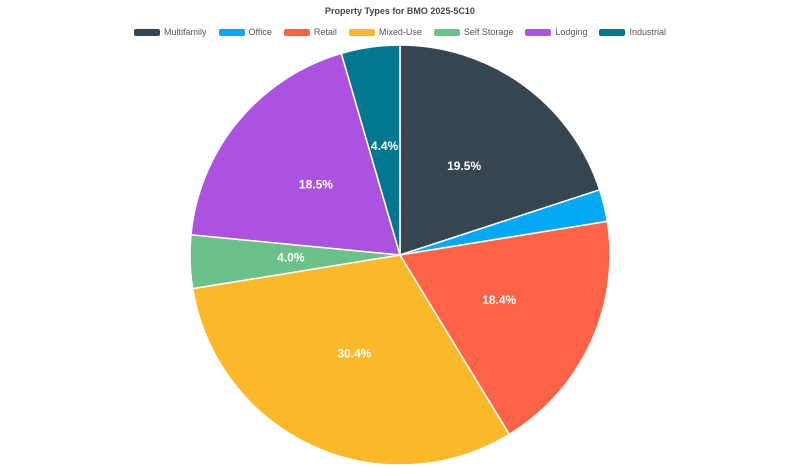  I want to click on slice-label-retail: 18.4%, so click(499, 300).